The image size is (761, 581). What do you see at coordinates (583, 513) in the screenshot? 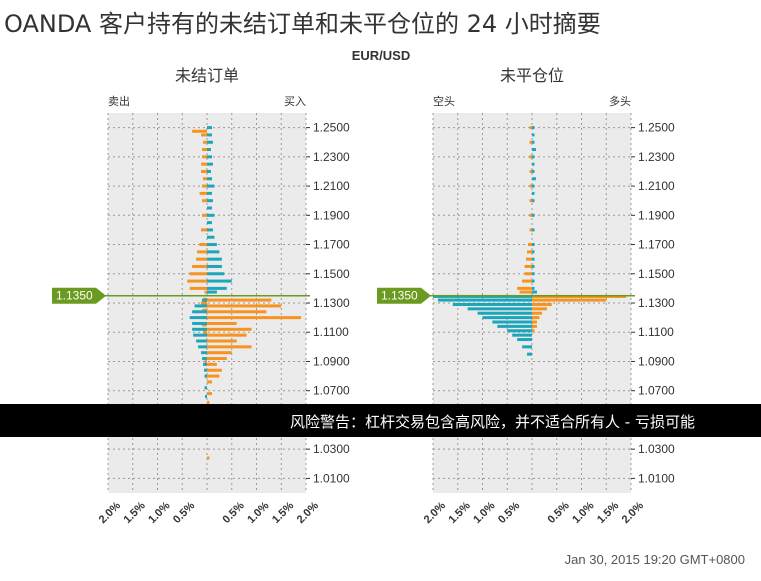
I see `x-tick-label: 1.0%` at bounding box center [583, 513].